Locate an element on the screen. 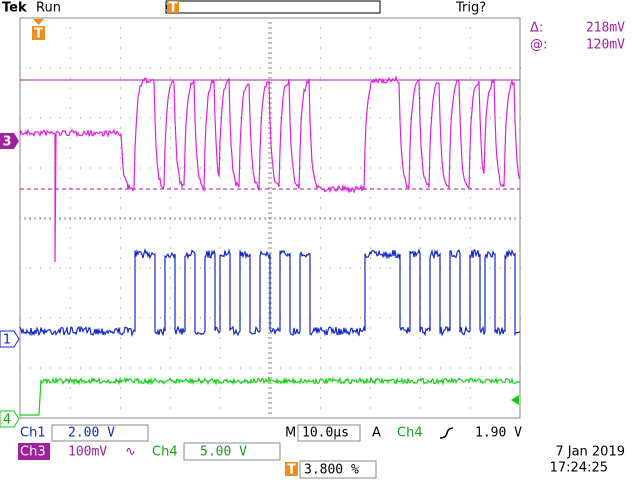  bandwidth-icon: ∿ is located at coordinates (130, 452).